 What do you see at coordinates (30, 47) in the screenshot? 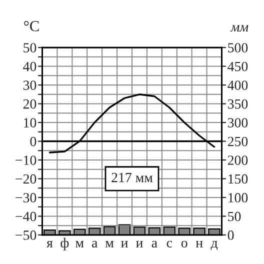
I see `y-tick-label: 50` at bounding box center [30, 47].